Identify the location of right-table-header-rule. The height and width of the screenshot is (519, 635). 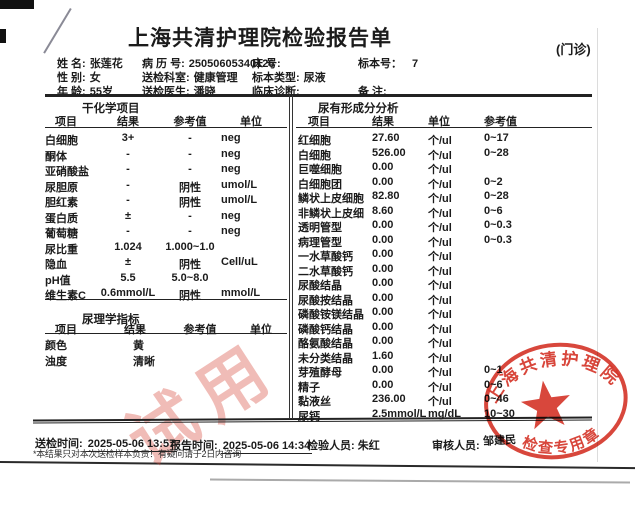
(444, 127).